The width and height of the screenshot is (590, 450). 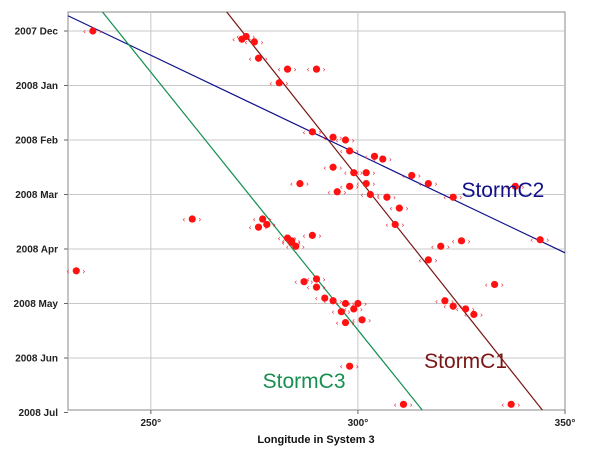 What do you see at coordinates (39, 413) in the screenshot?
I see `y-tick-label: 2008 Jul` at bounding box center [39, 413].